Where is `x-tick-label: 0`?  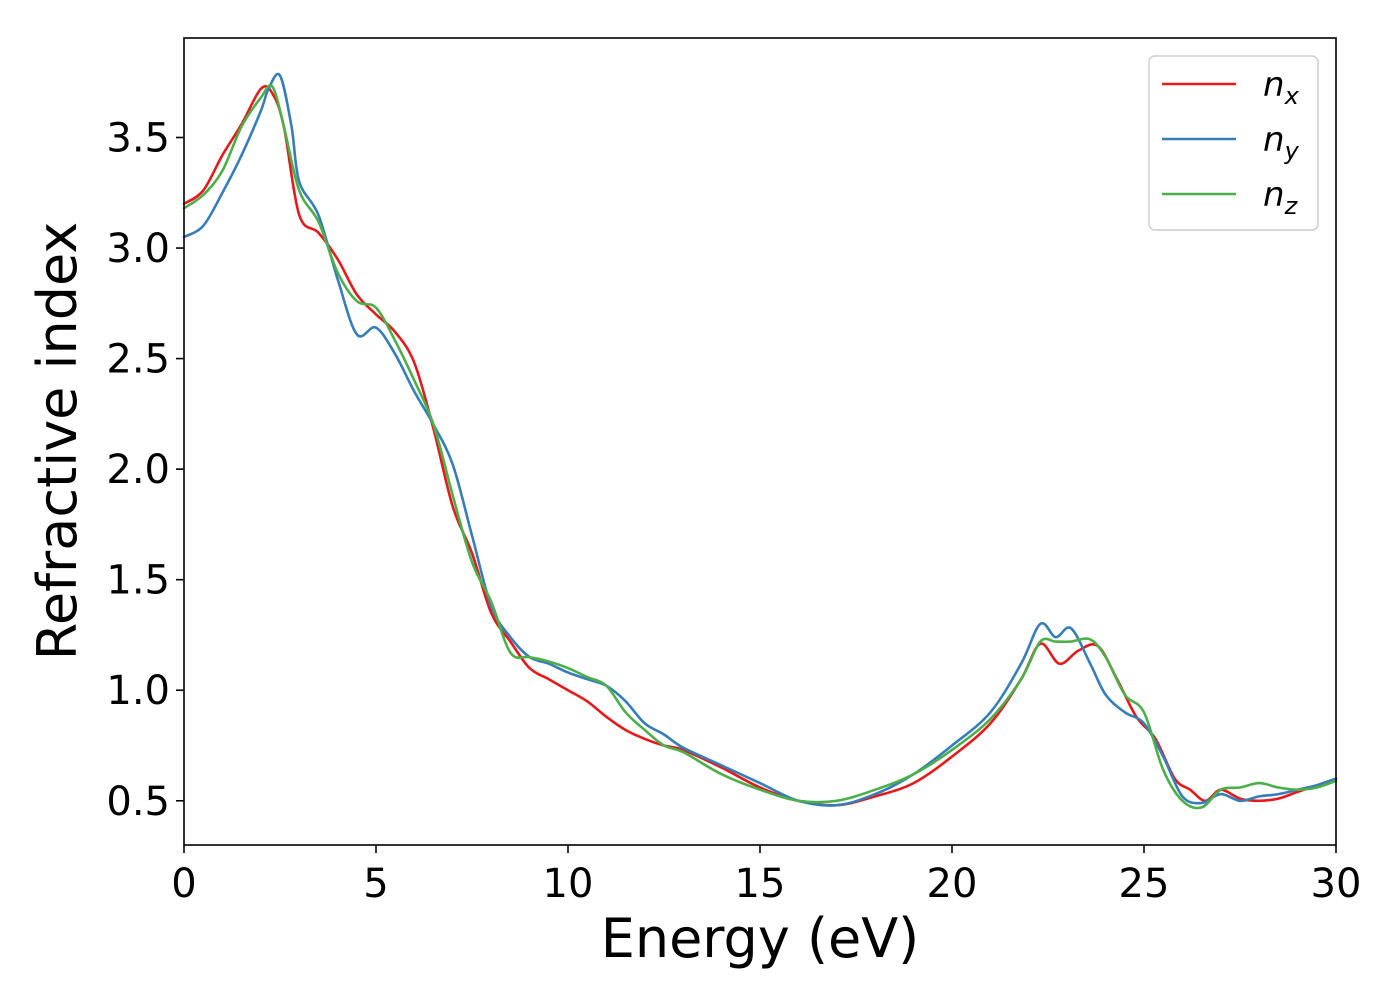
x-tick-label: 0 is located at coordinates (183, 884).